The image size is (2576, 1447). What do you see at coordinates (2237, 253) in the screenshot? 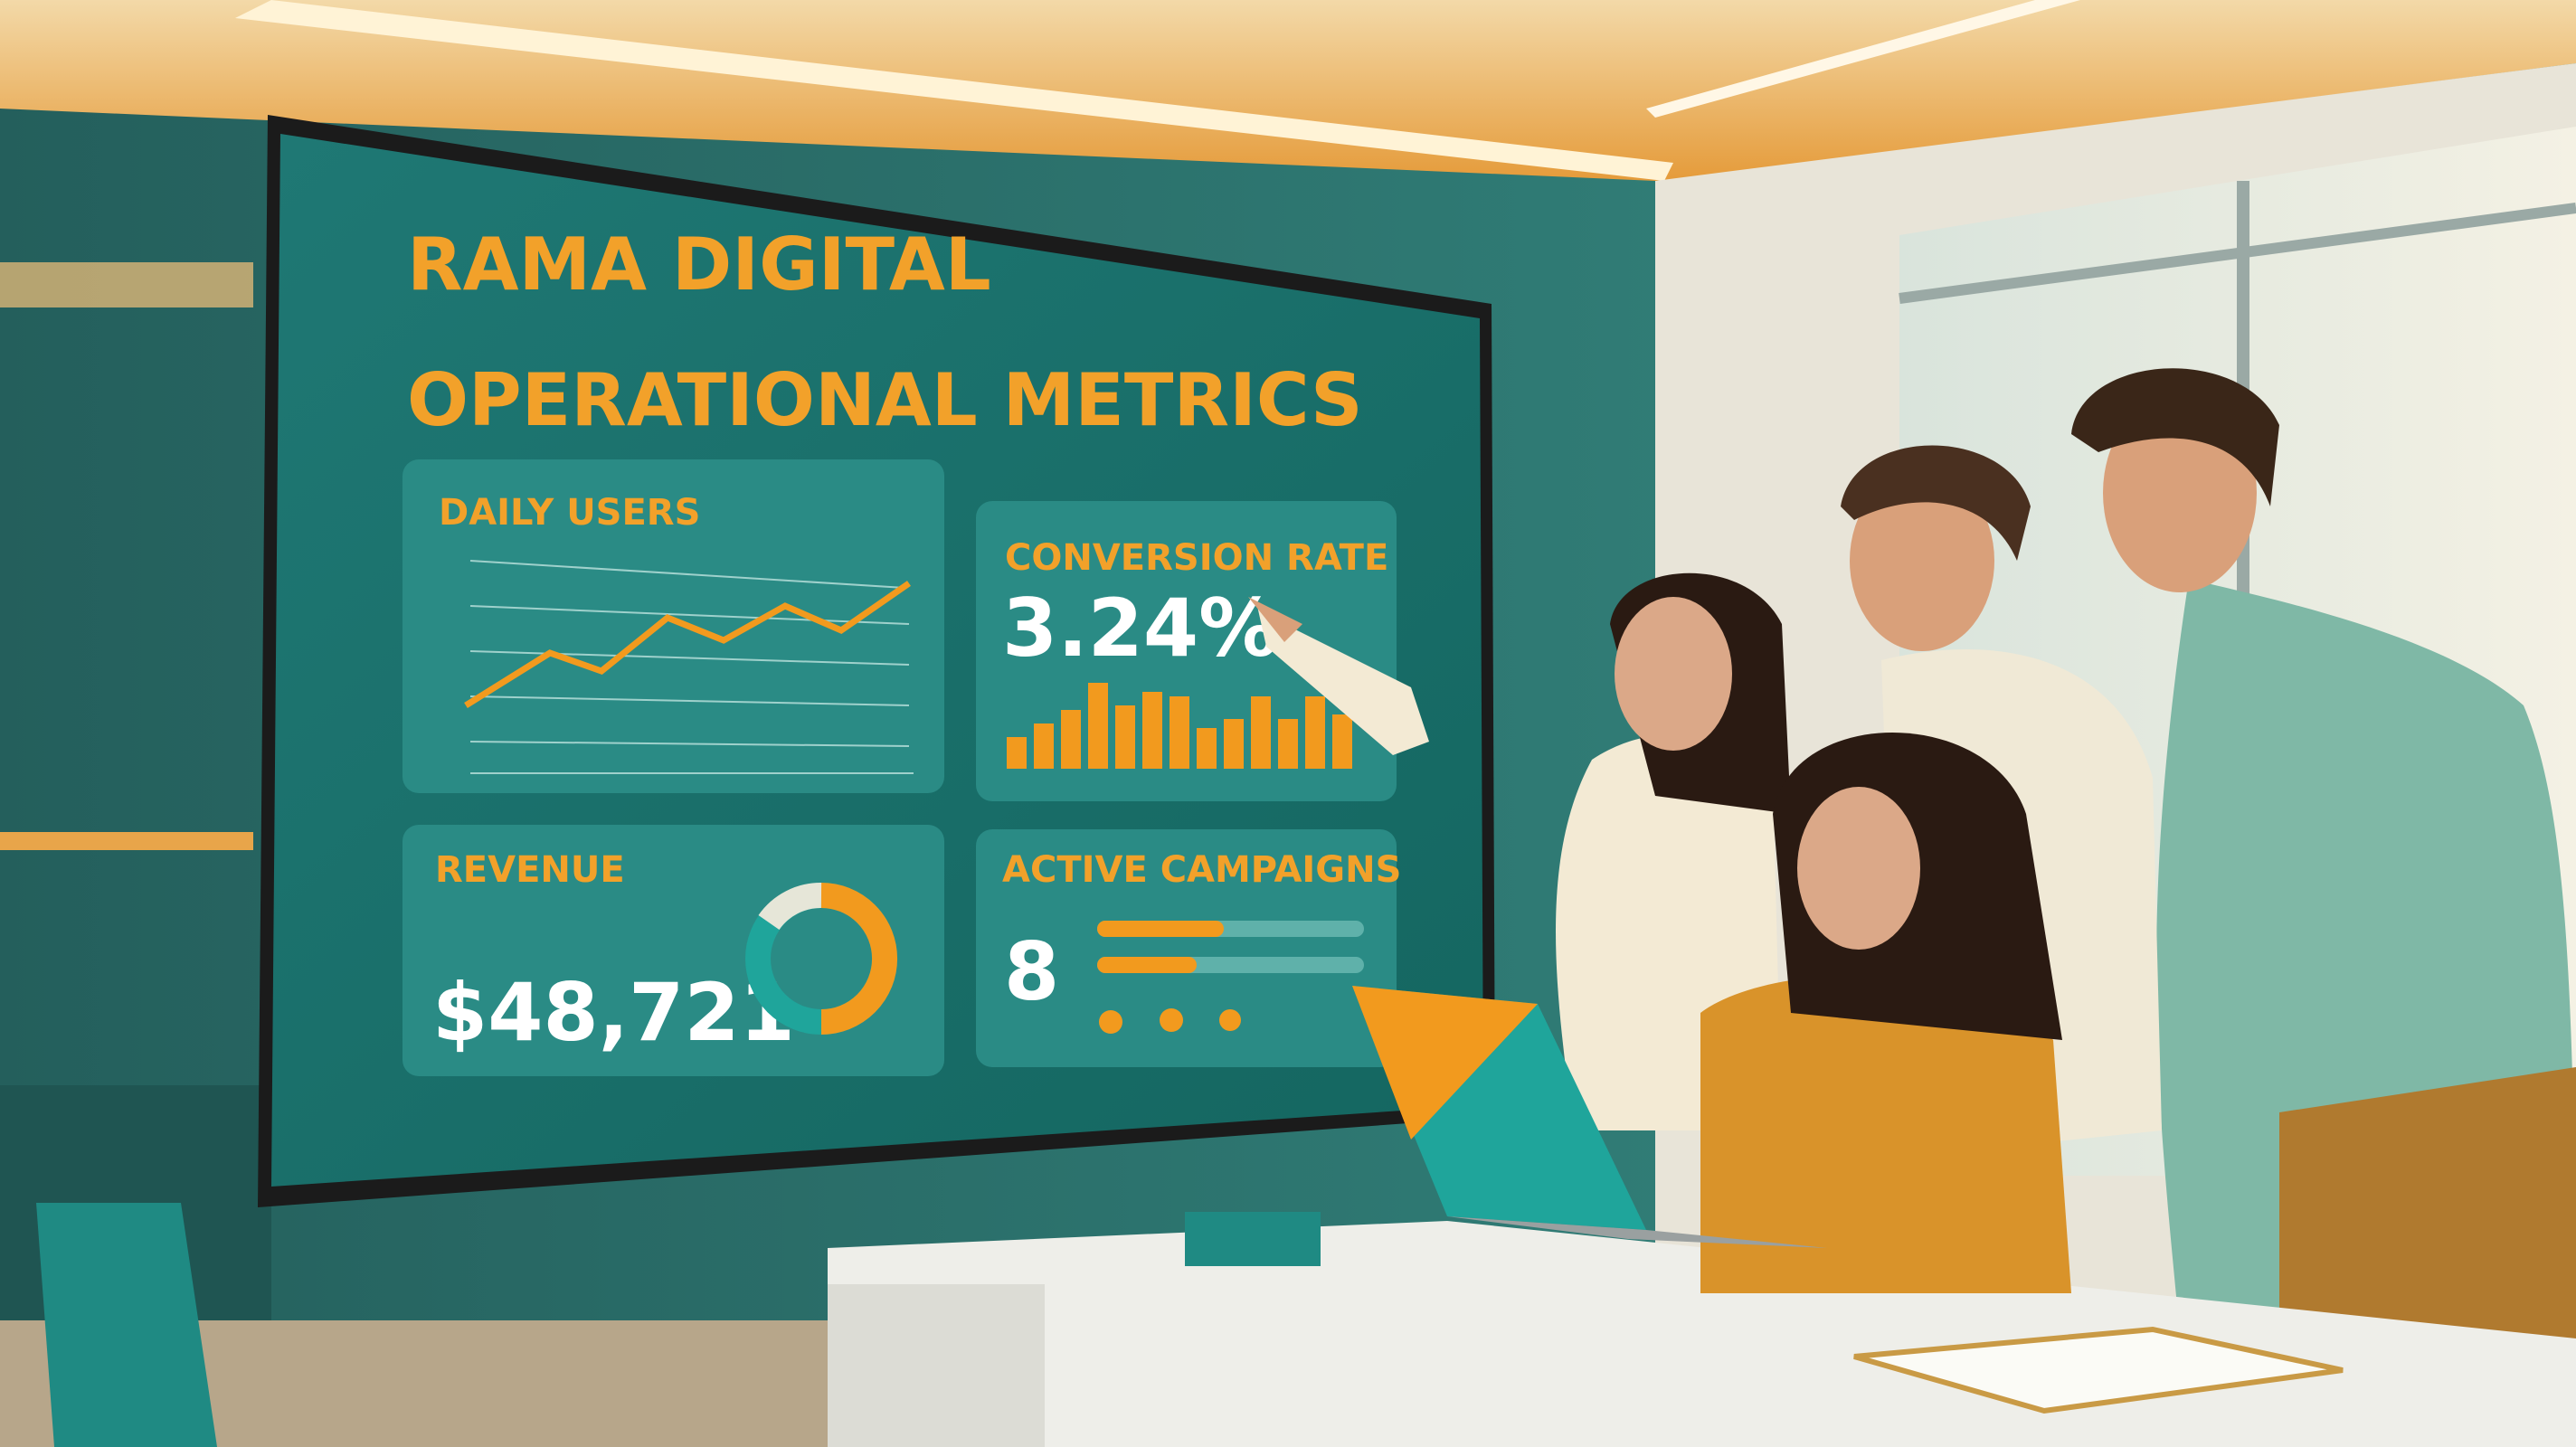
I see `window-frame` at bounding box center [2237, 253].